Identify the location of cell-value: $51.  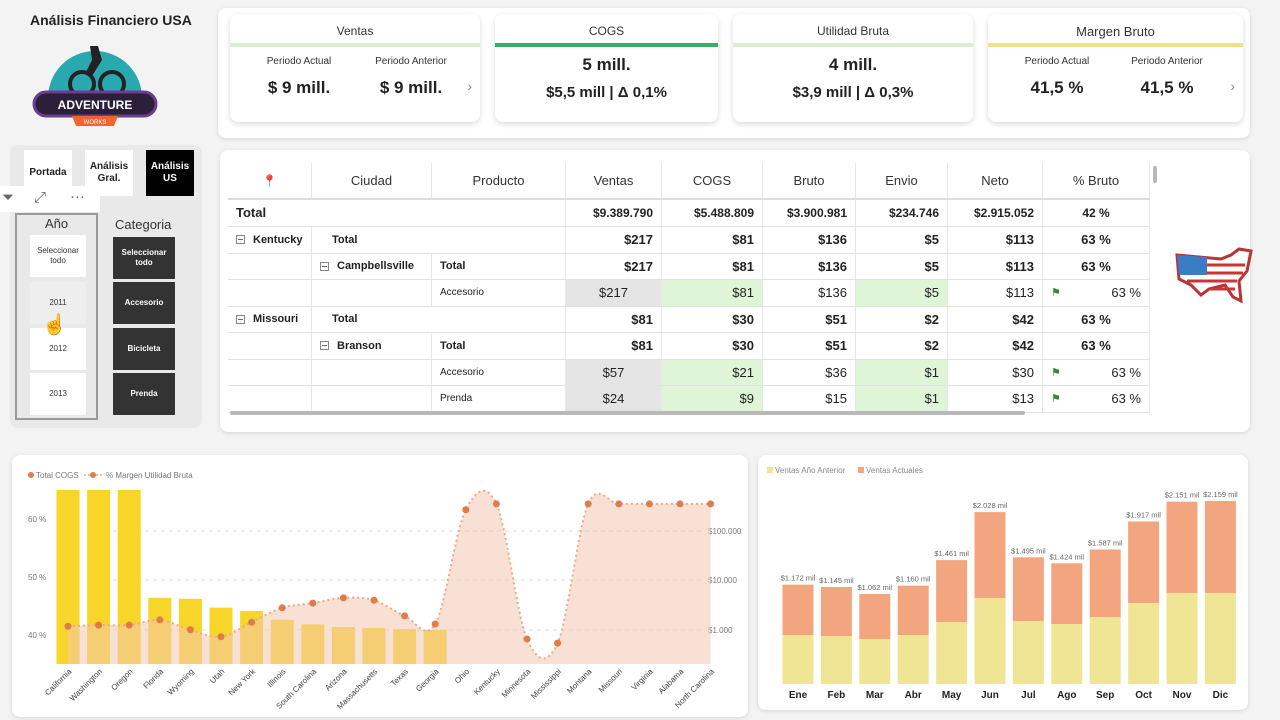
(836, 346).